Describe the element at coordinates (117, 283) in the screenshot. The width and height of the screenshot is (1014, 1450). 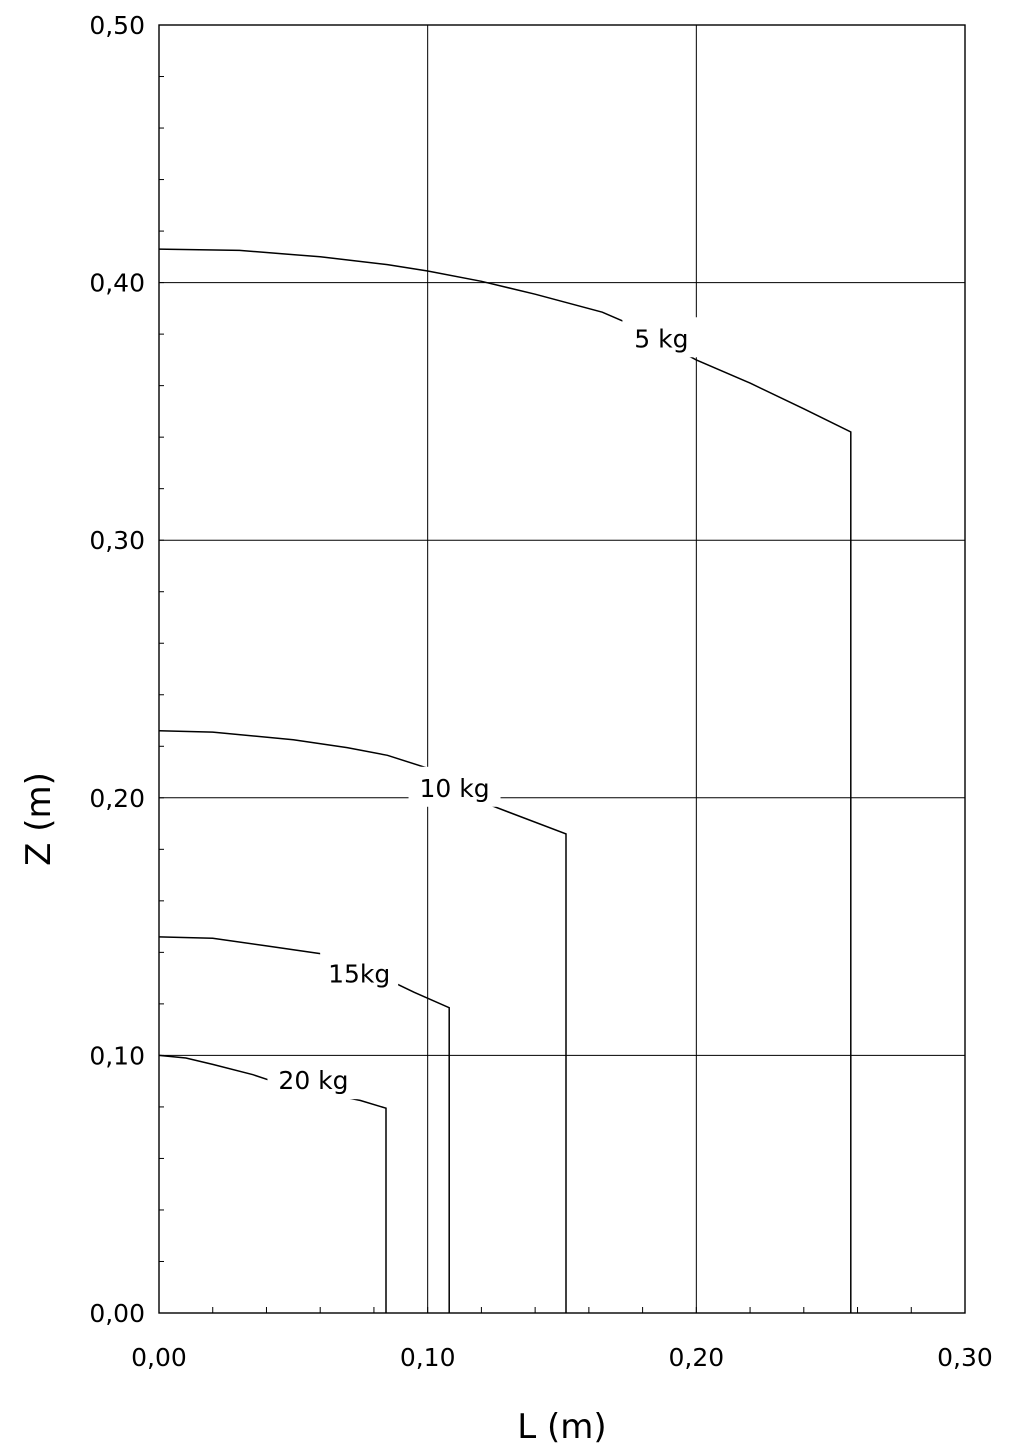
I see `y-tick-label: 0,40` at that location.